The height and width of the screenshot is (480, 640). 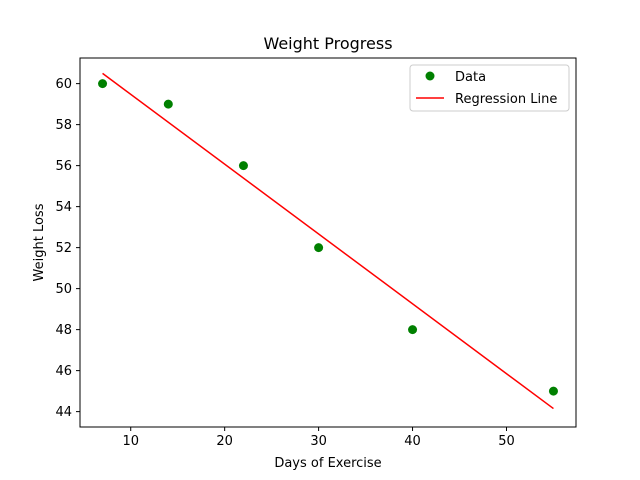 I want to click on y-tick-label: 48, so click(x=63, y=330).